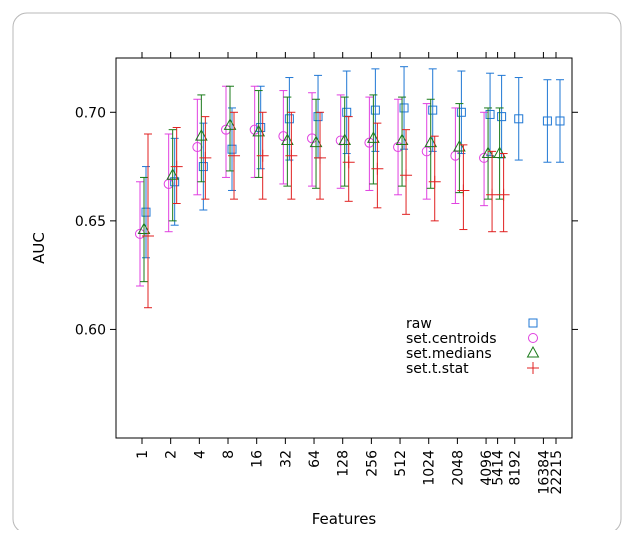 The image size is (635, 534). I want to click on x-tick-label: 2, so click(172, 454).